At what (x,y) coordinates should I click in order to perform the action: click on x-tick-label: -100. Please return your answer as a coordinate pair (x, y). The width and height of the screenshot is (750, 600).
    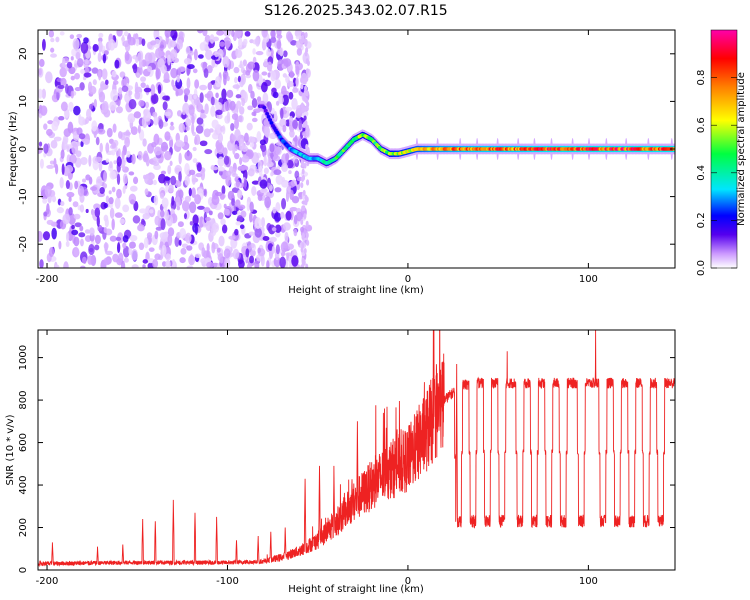
    Looking at the image, I should click on (227, 581).